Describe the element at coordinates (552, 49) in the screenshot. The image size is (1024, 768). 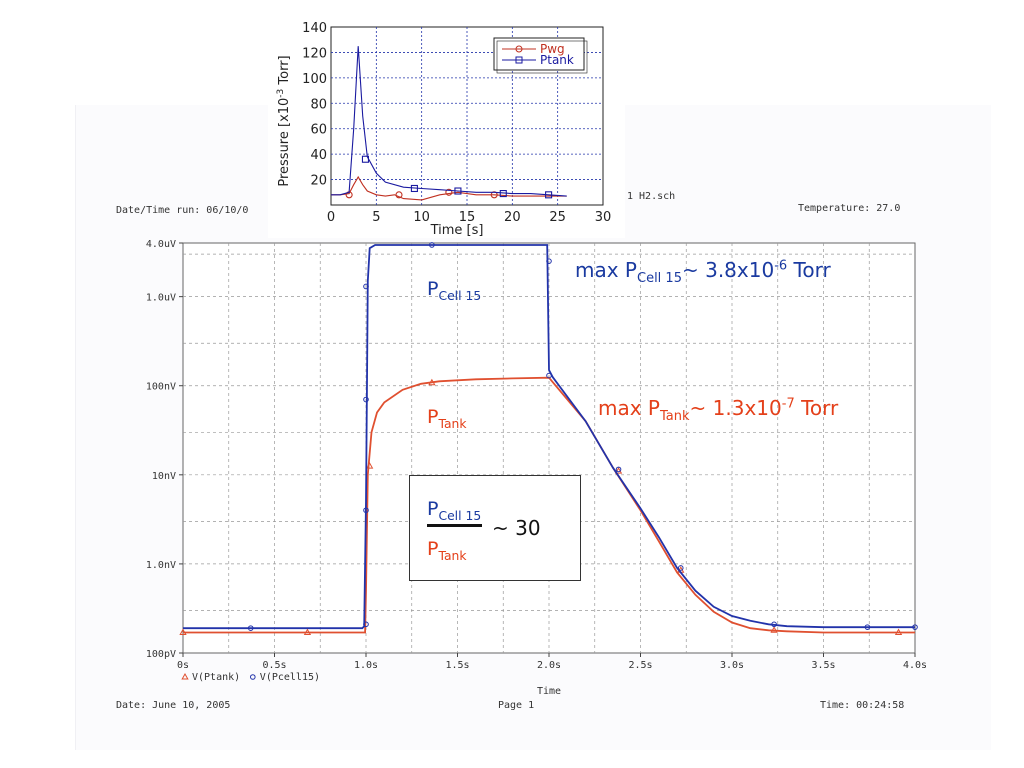
I see `inset-legend-entry-Pwg: Pwg` at that location.